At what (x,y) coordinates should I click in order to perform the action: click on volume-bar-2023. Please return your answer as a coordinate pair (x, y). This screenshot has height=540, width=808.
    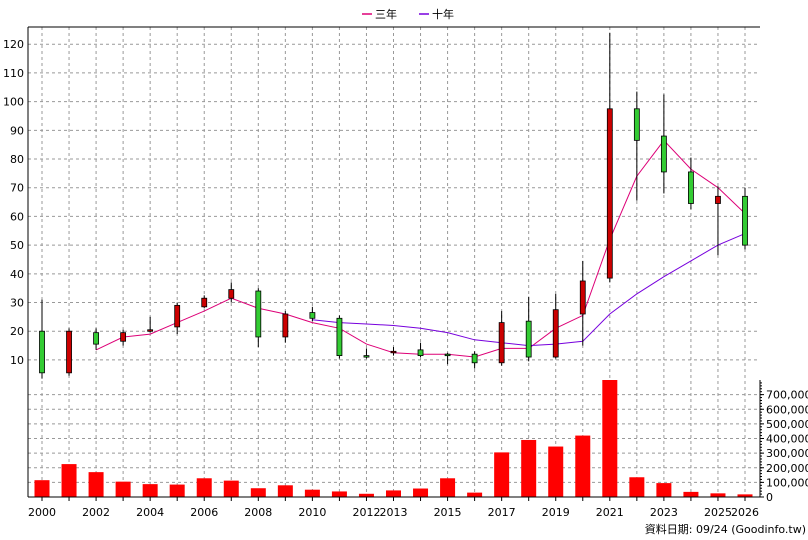
    Looking at the image, I should click on (664, 490).